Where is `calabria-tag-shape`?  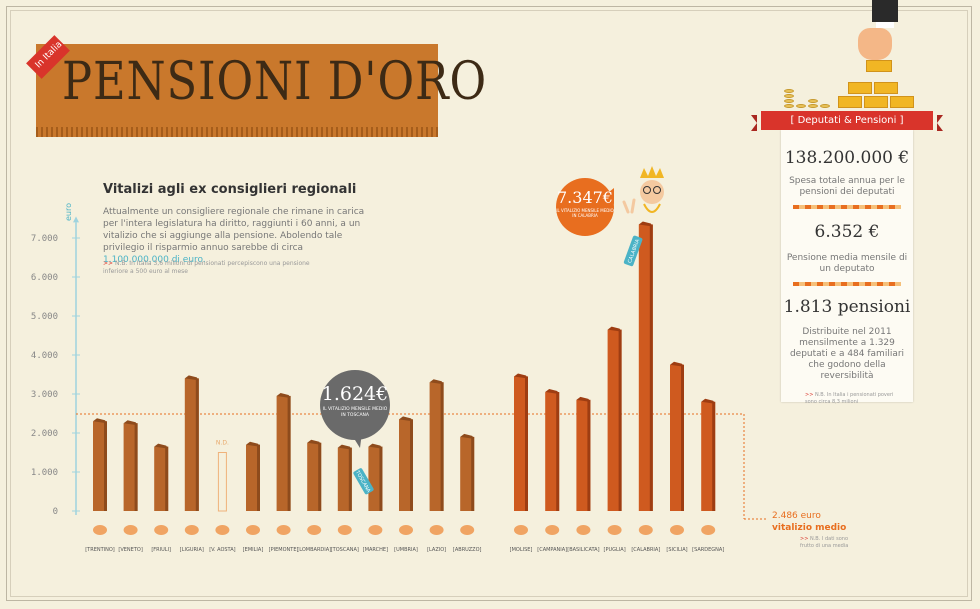
calabria-tag-shape is located at coordinates (633, 251).